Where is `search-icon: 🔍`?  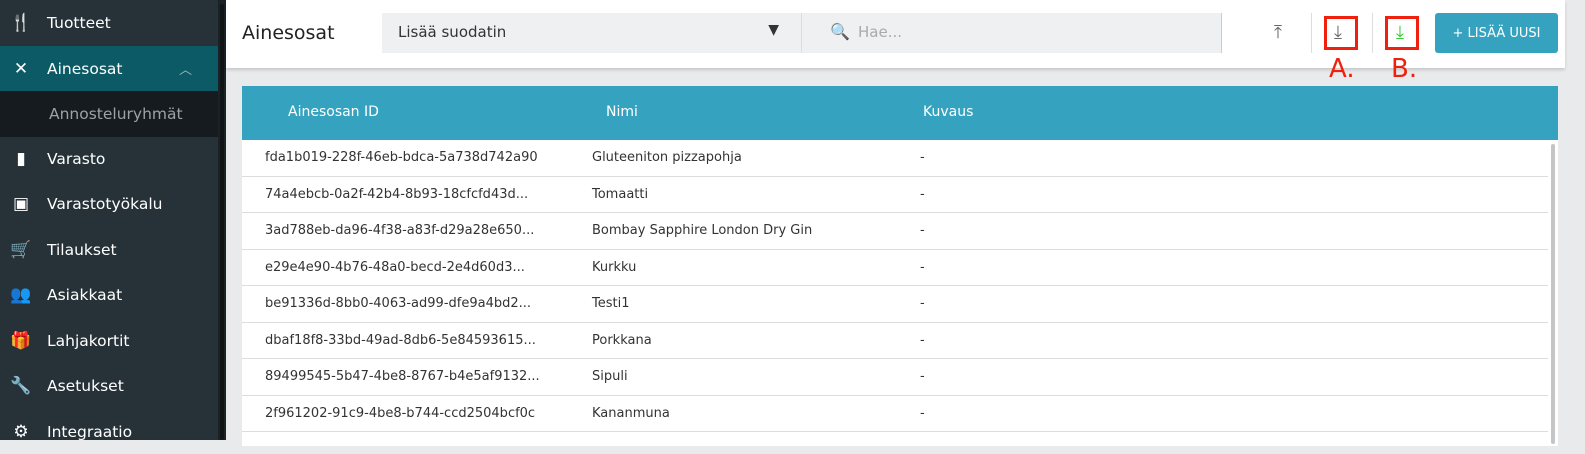 search-icon: 🔍 is located at coordinates (840, 31).